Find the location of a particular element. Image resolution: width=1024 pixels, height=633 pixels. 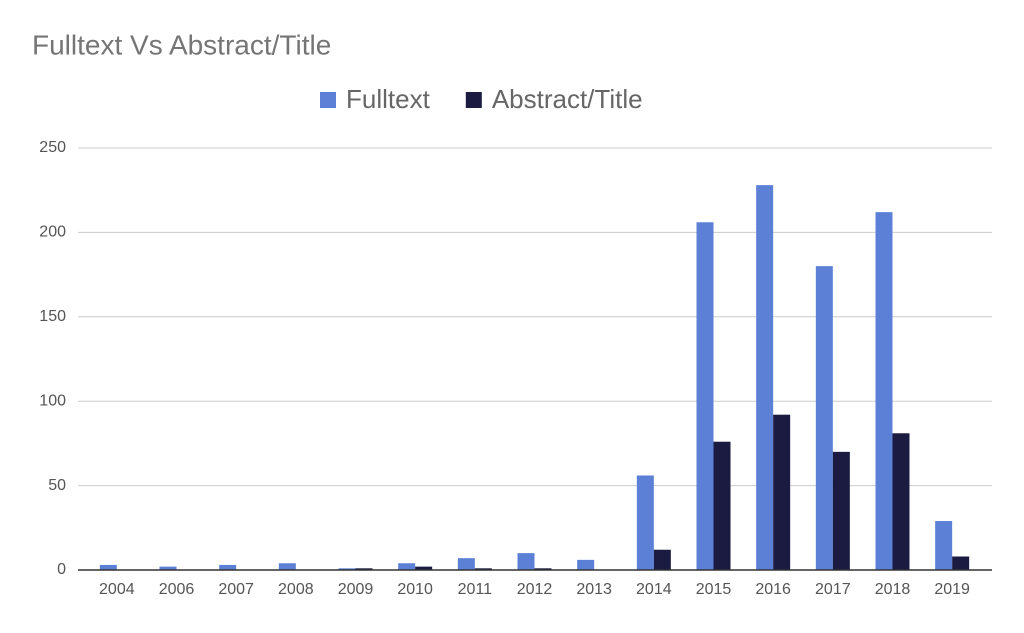

x-tick-label: 2011 is located at coordinates (475, 589).